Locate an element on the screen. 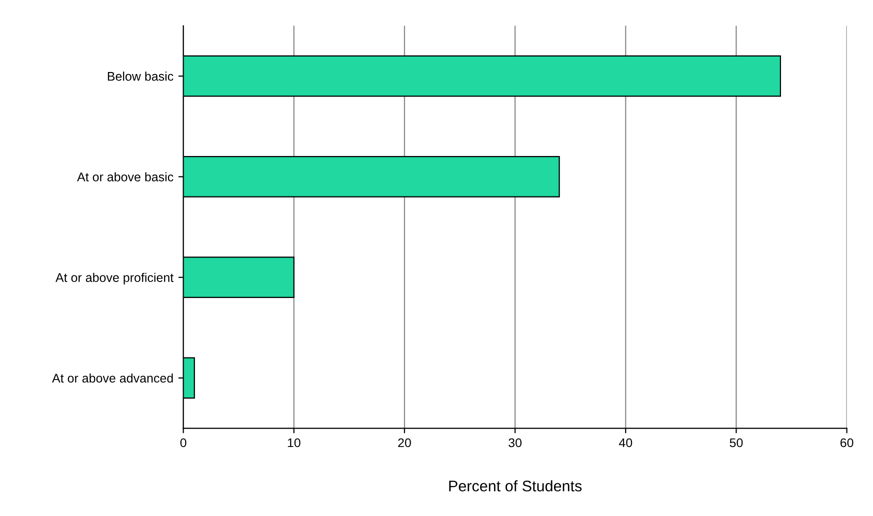 The image size is (873, 516). y-tick-label: At or above basic is located at coordinates (125, 177).